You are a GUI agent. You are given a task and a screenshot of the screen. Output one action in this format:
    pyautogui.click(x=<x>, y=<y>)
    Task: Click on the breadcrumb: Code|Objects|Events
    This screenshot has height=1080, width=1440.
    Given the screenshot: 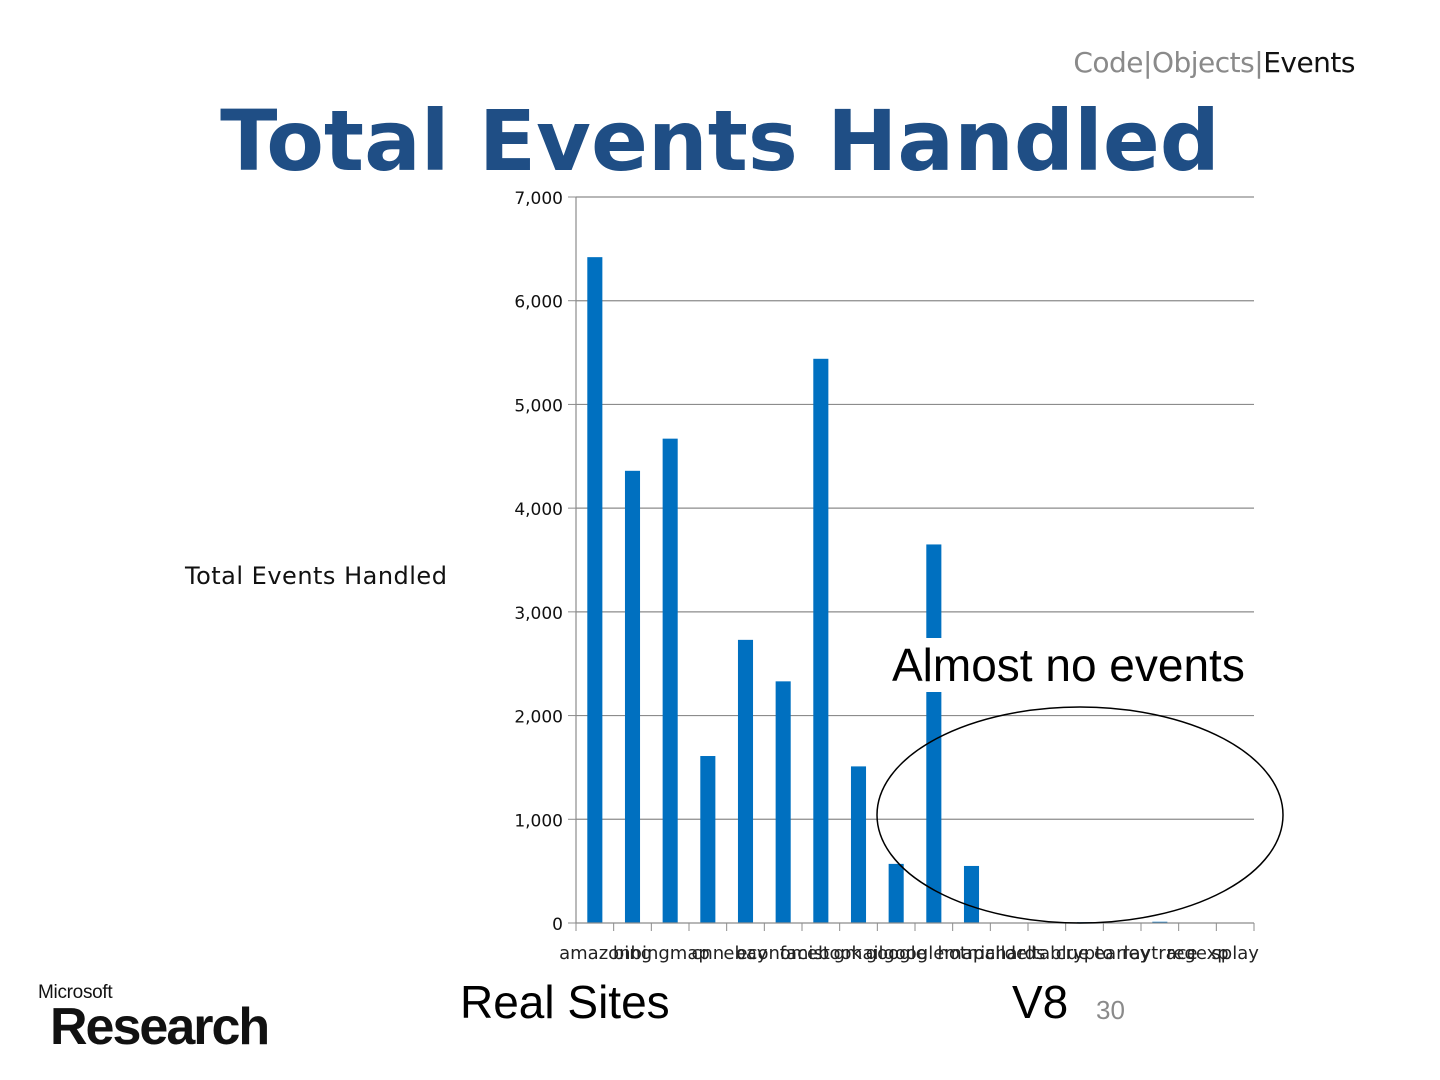 What is the action you would take?
    pyautogui.click(x=1214, y=62)
    